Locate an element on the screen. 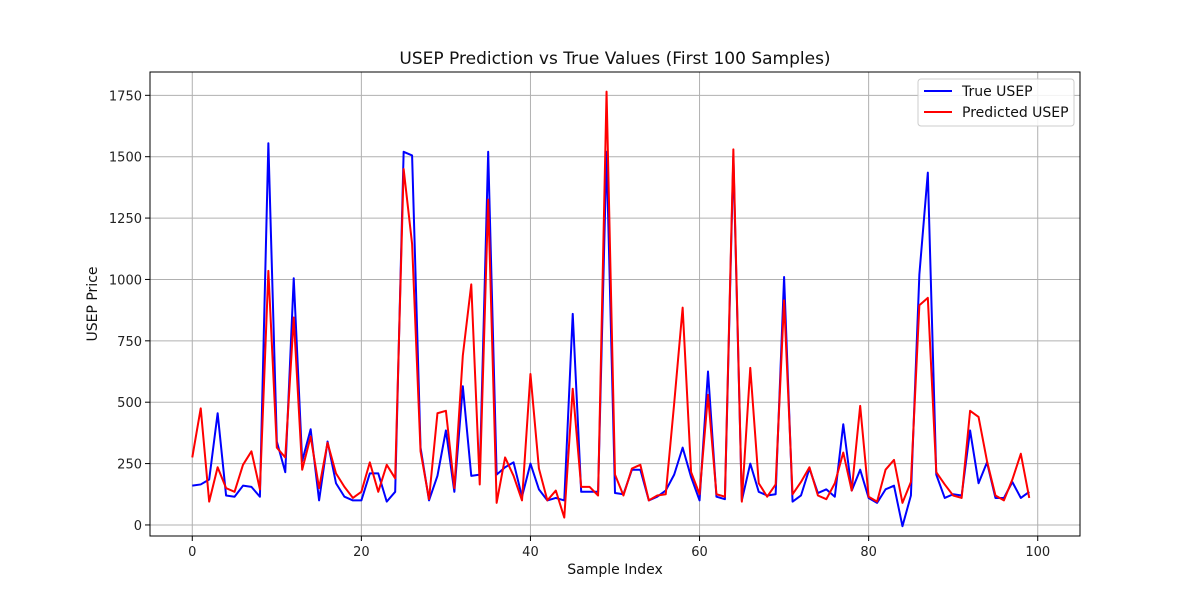  x-tick-label: 80 is located at coordinates (868, 552).